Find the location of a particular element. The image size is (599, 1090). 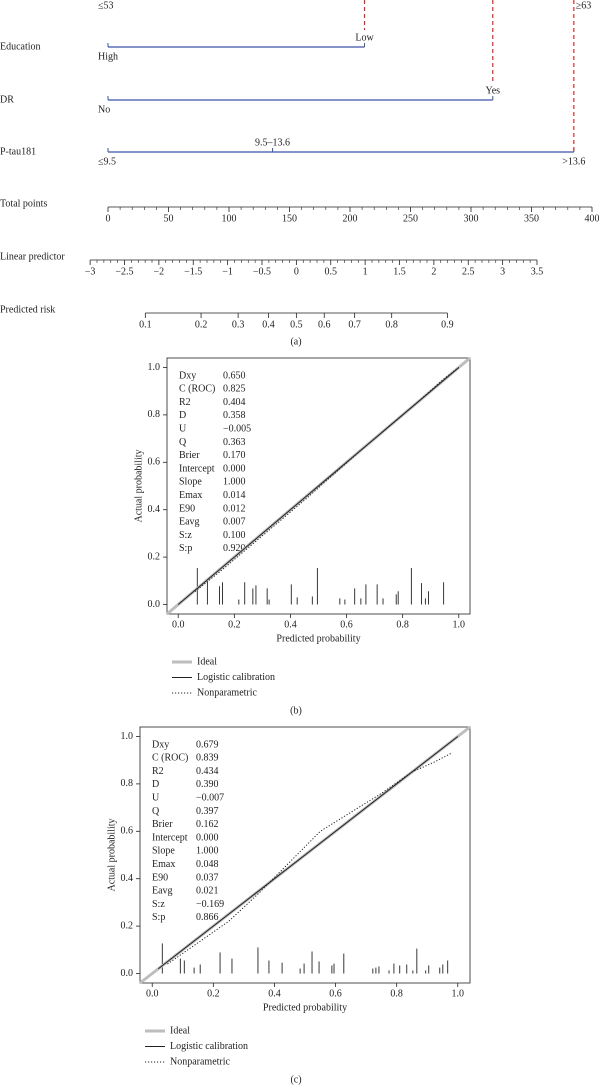

caption: (a) is located at coordinates (295, 341).